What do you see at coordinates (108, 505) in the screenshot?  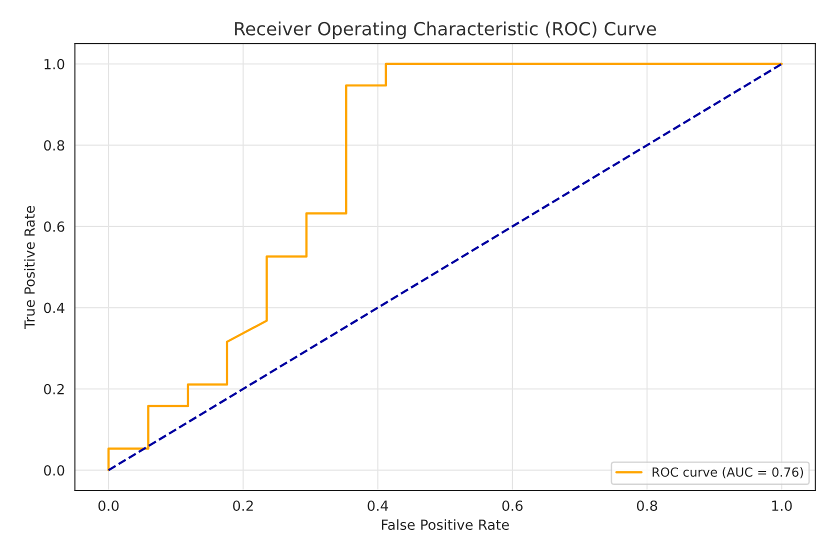 I see `x-tick-label: 0.0` at bounding box center [108, 505].